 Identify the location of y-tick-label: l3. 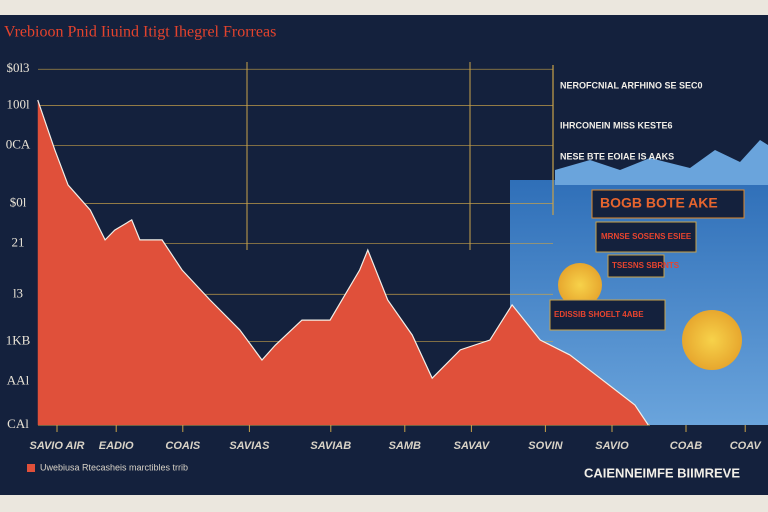
(18, 292).